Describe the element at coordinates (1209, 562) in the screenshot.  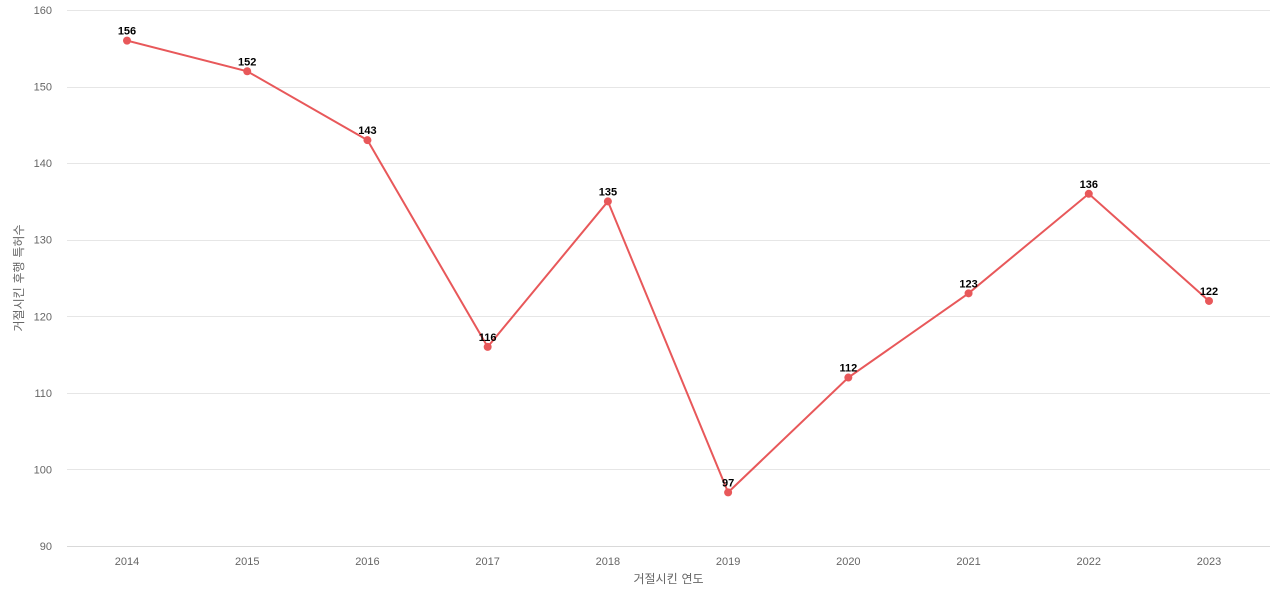
I see `x-tick-label: 2023` at that location.